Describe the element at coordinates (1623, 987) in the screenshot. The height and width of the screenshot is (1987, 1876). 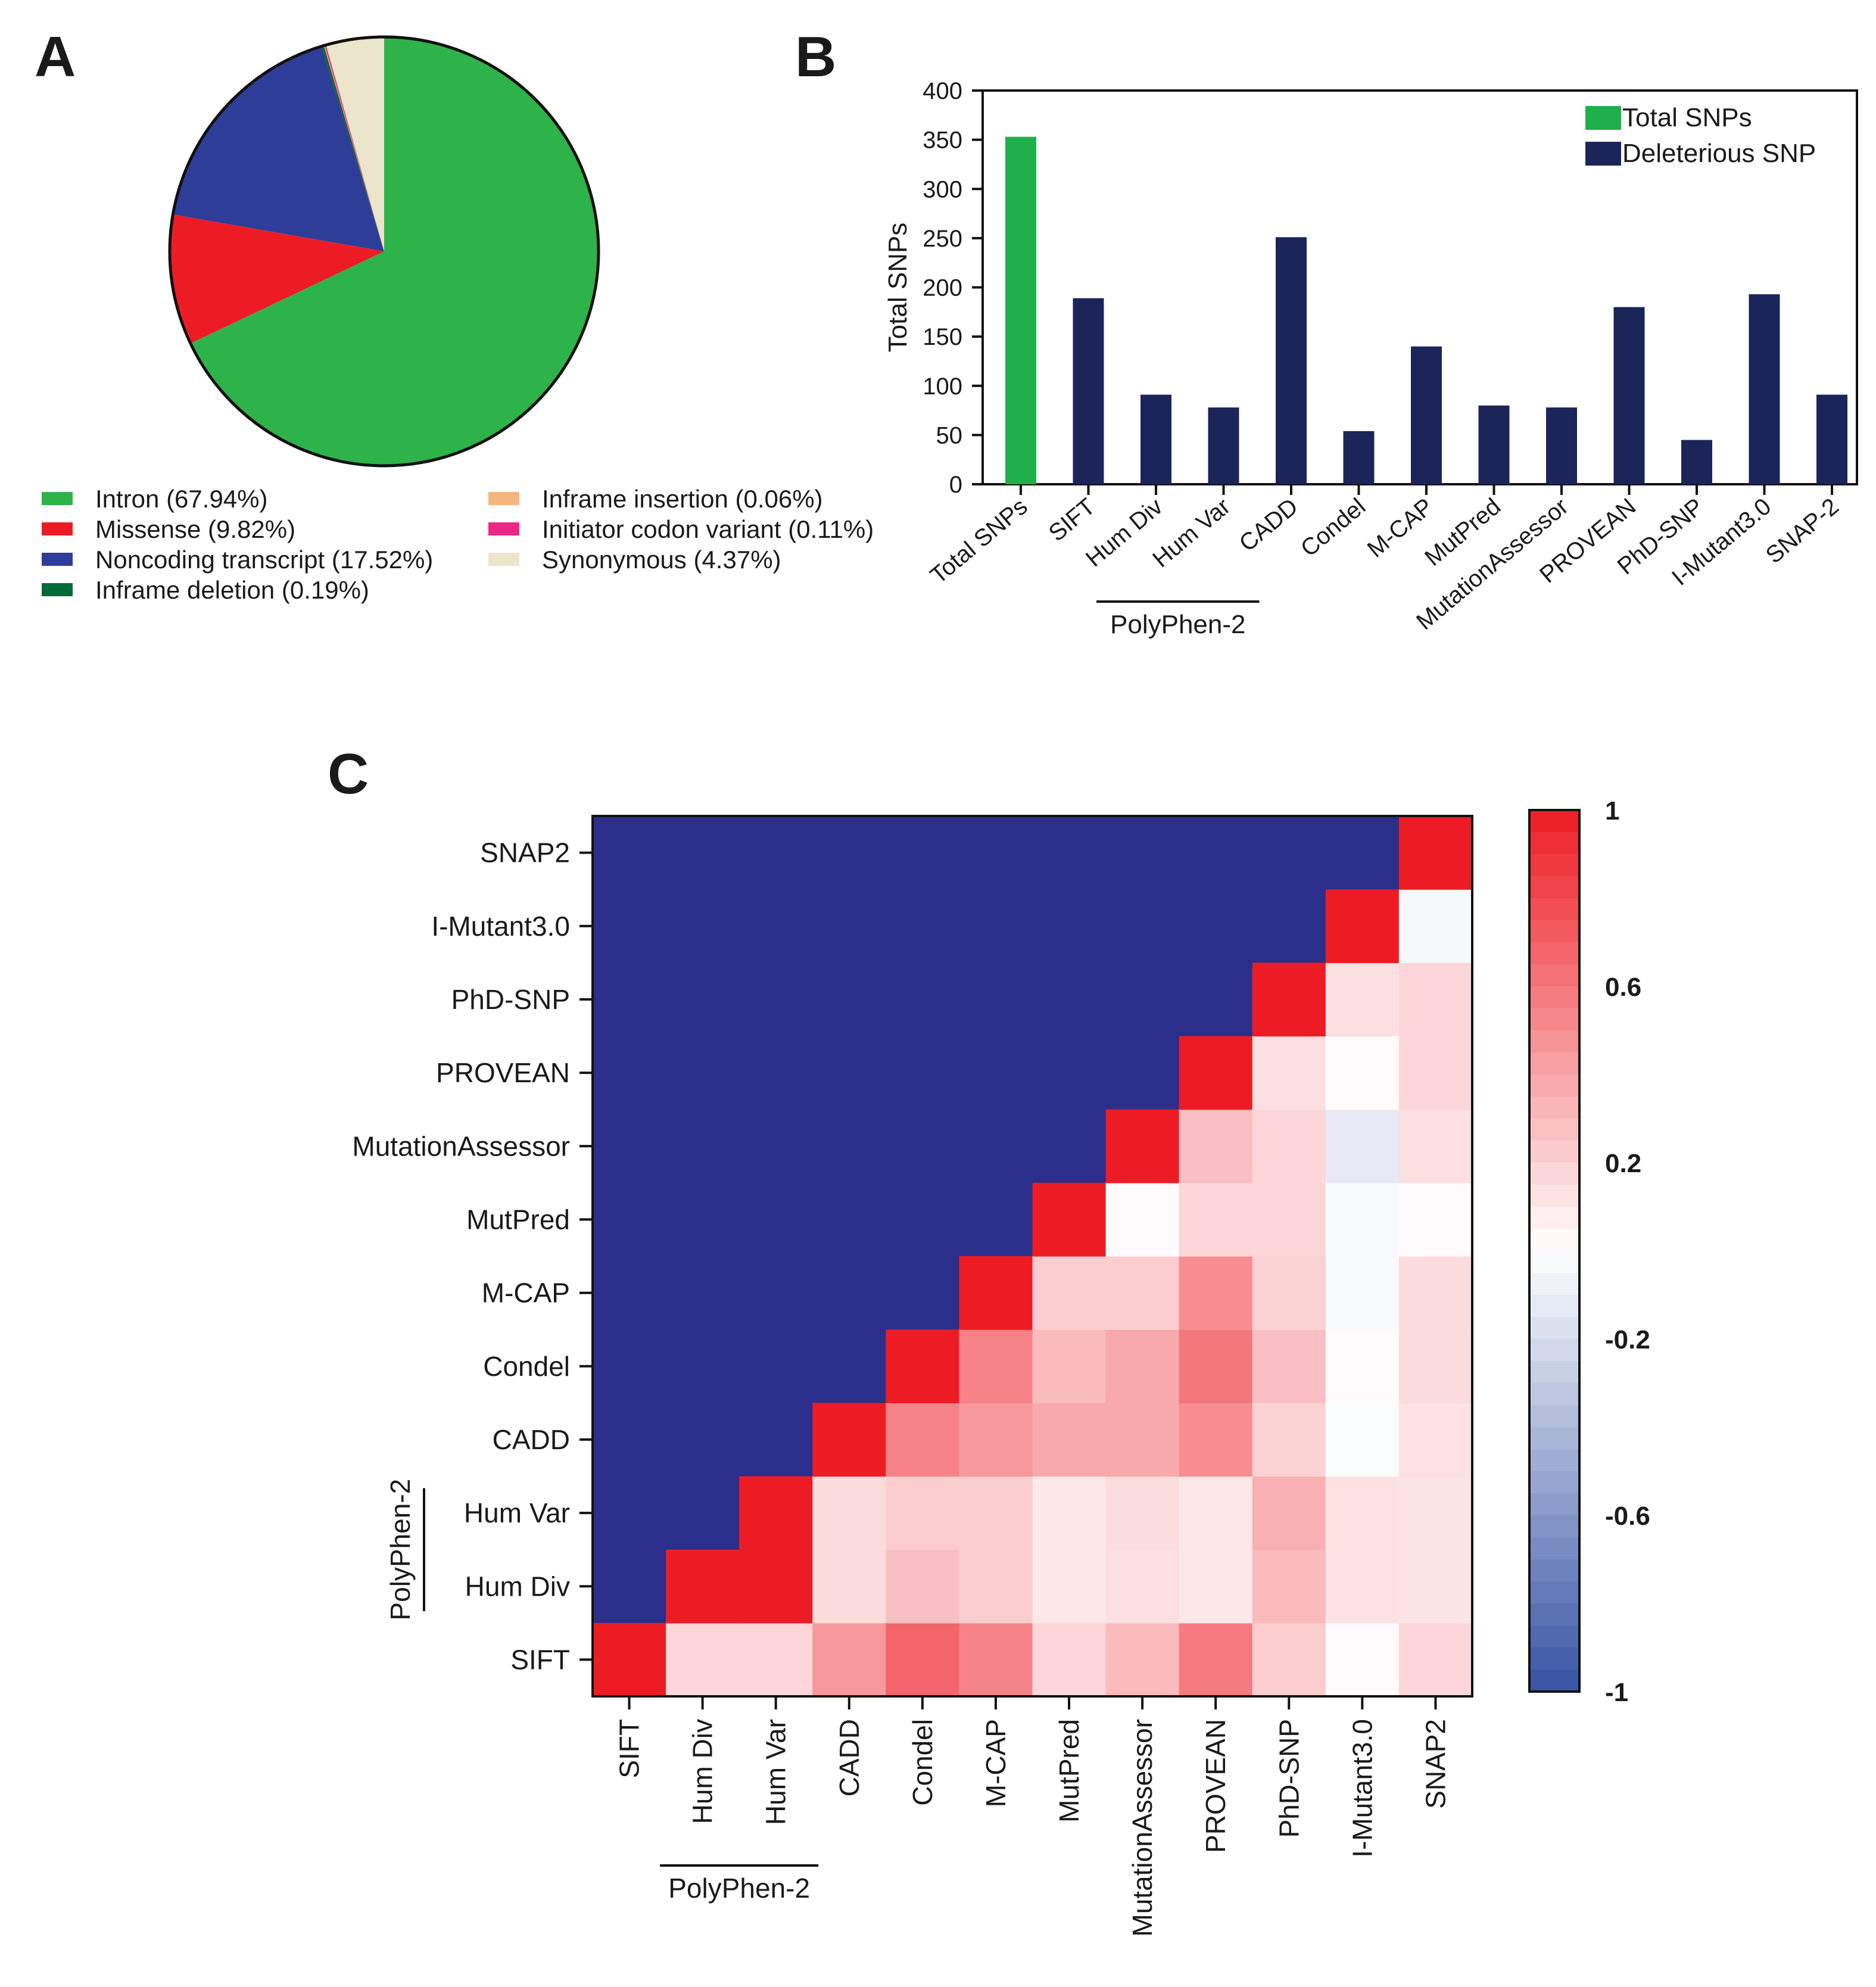
I see `colorbar-tick-label: 0.6` at that location.